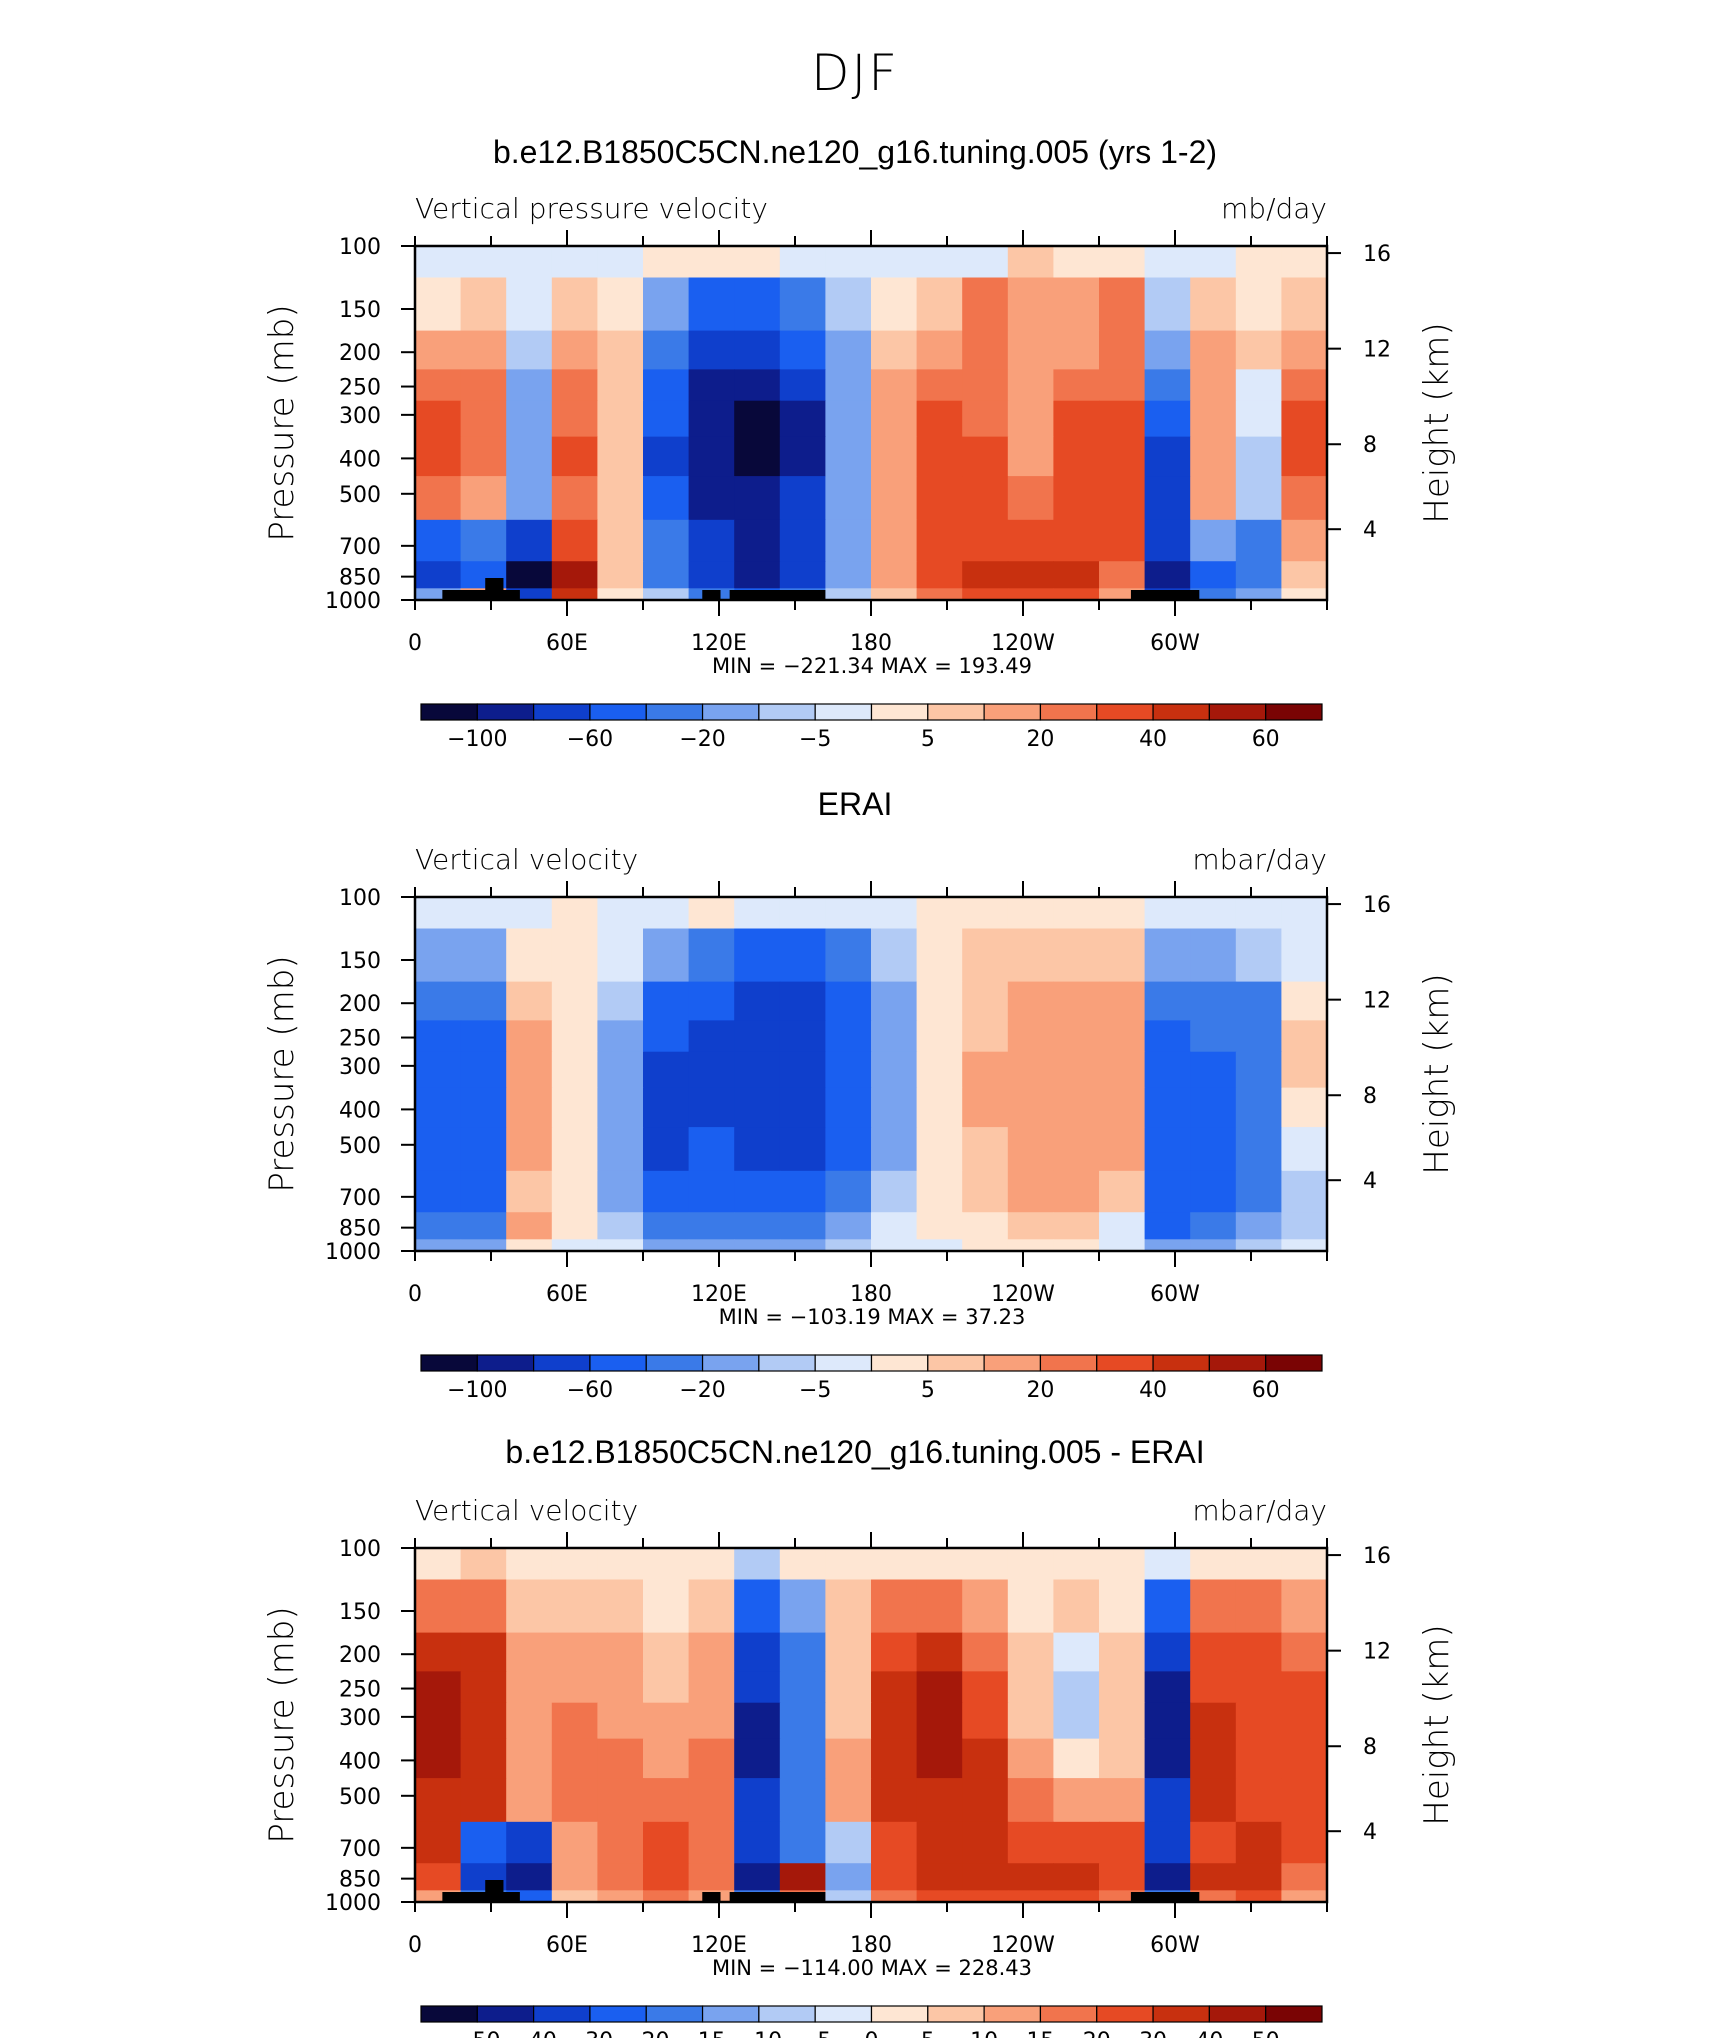 This screenshot has height=2038, width=1710. What do you see at coordinates (360, 1146) in the screenshot?
I see `y-tick-label: 500` at bounding box center [360, 1146].